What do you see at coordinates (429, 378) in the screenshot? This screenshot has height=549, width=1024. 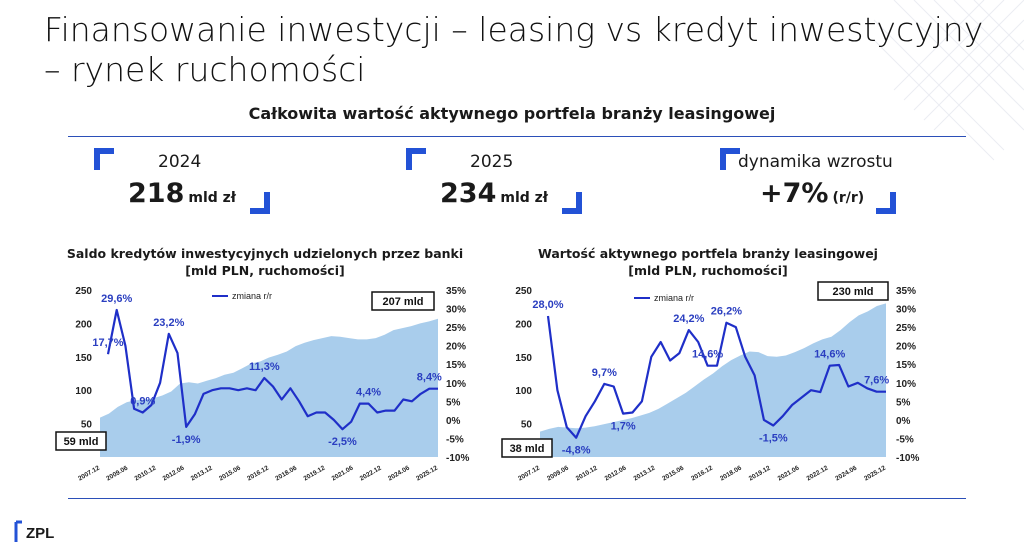 I see `data-label: 8,4%` at bounding box center [429, 378].